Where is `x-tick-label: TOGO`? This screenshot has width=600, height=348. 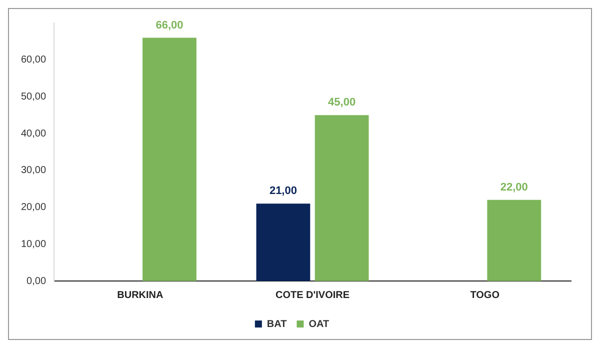
x-tick-label: TOGO is located at coordinates (485, 295).